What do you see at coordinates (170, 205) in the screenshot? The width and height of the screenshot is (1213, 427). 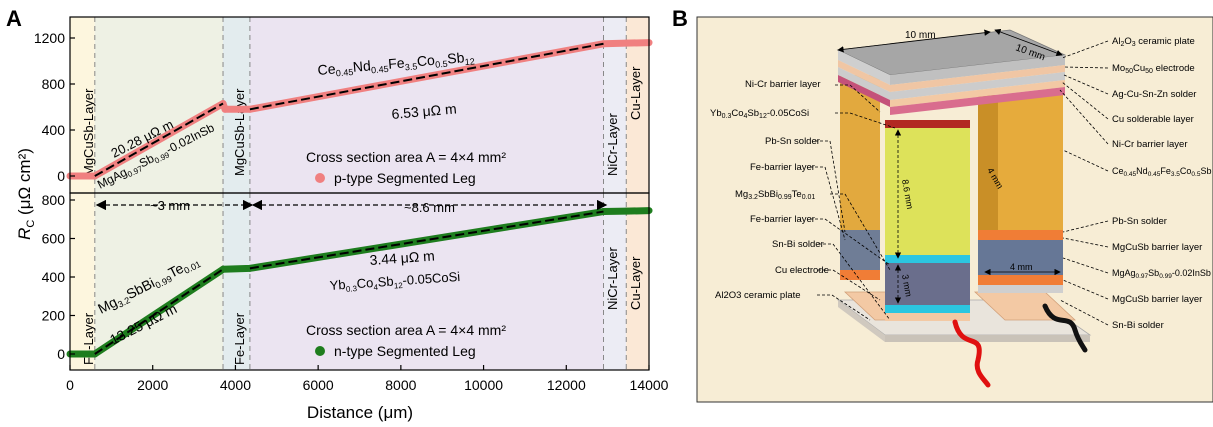 I see `dim1-text: ~3 mm` at bounding box center [170, 205].